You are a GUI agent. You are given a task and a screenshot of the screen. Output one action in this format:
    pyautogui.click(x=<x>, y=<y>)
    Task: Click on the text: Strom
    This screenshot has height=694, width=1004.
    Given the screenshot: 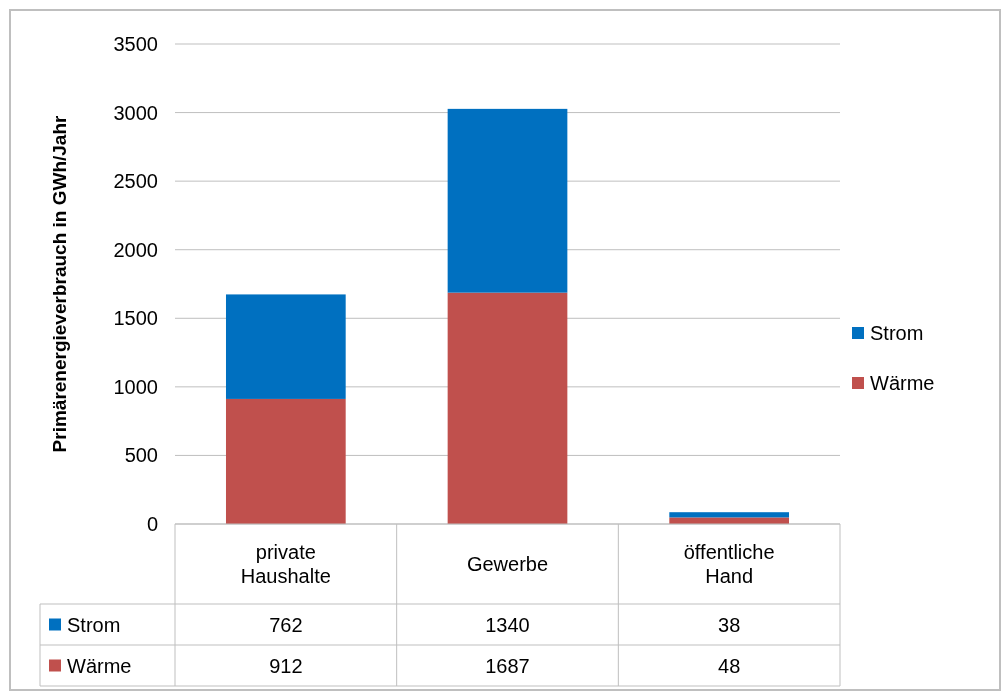 What is the action you would take?
    pyautogui.click(x=94, y=624)
    